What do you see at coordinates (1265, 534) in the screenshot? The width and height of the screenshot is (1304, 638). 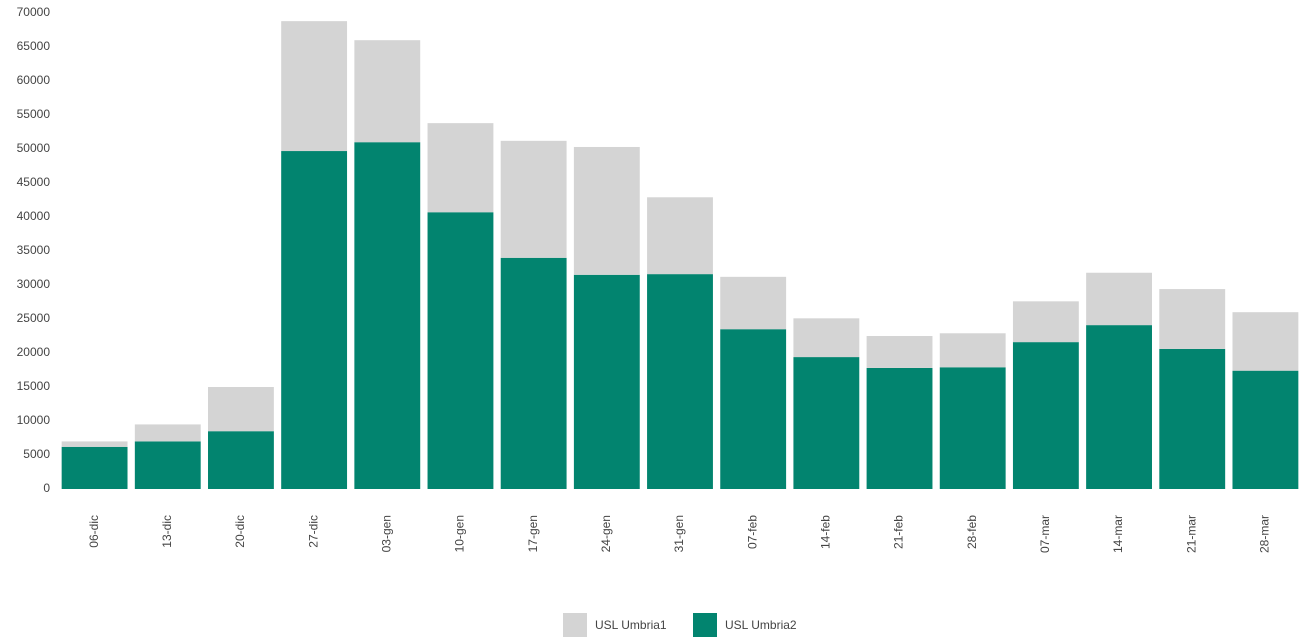 I see `x-tick-label: 28-mar` at bounding box center [1265, 534].